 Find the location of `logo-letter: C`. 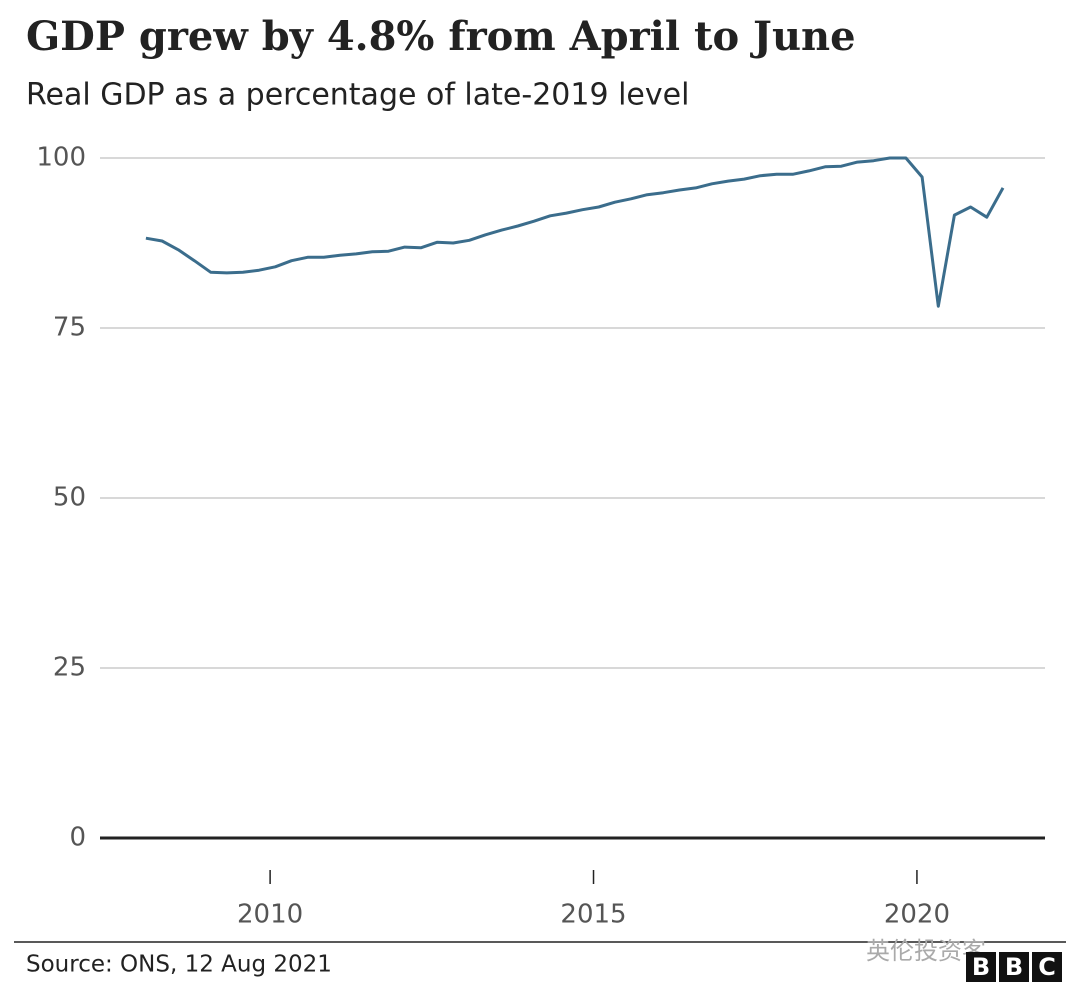

logo-letter: C is located at coordinates (1047, 967).